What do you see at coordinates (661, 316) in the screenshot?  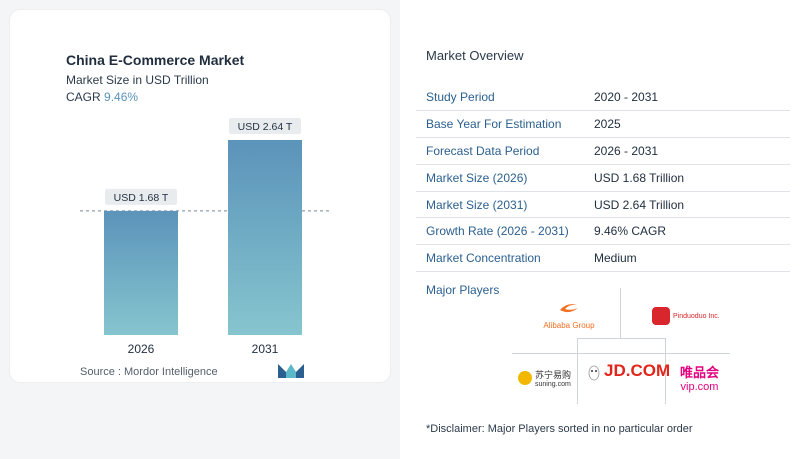 I see `pinduoduo-icon` at bounding box center [661, 316].